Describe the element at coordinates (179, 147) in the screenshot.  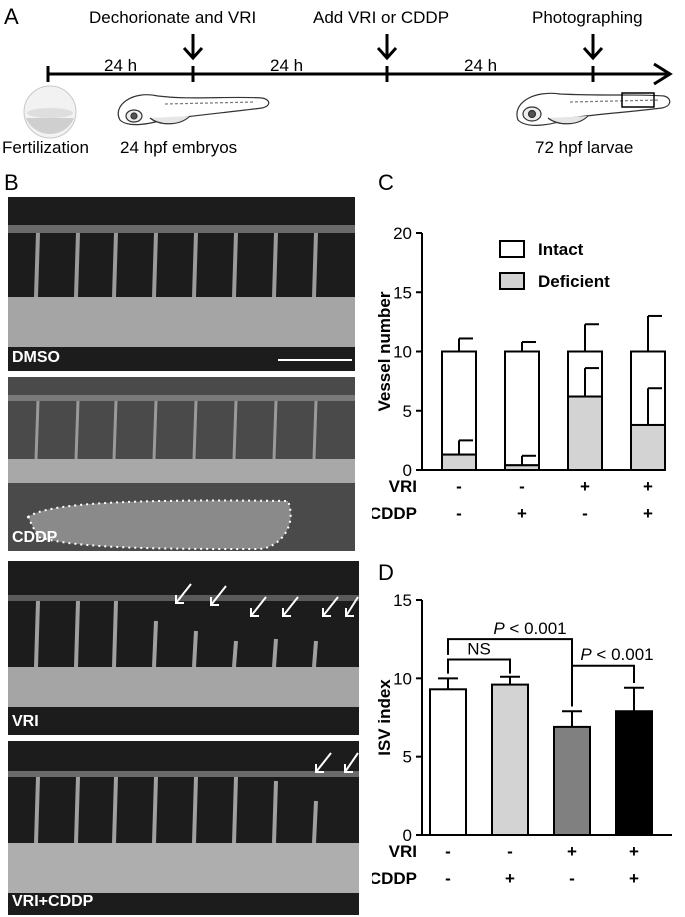
I see `stage-label-24hpf: 24 hpf embryos` at that location.